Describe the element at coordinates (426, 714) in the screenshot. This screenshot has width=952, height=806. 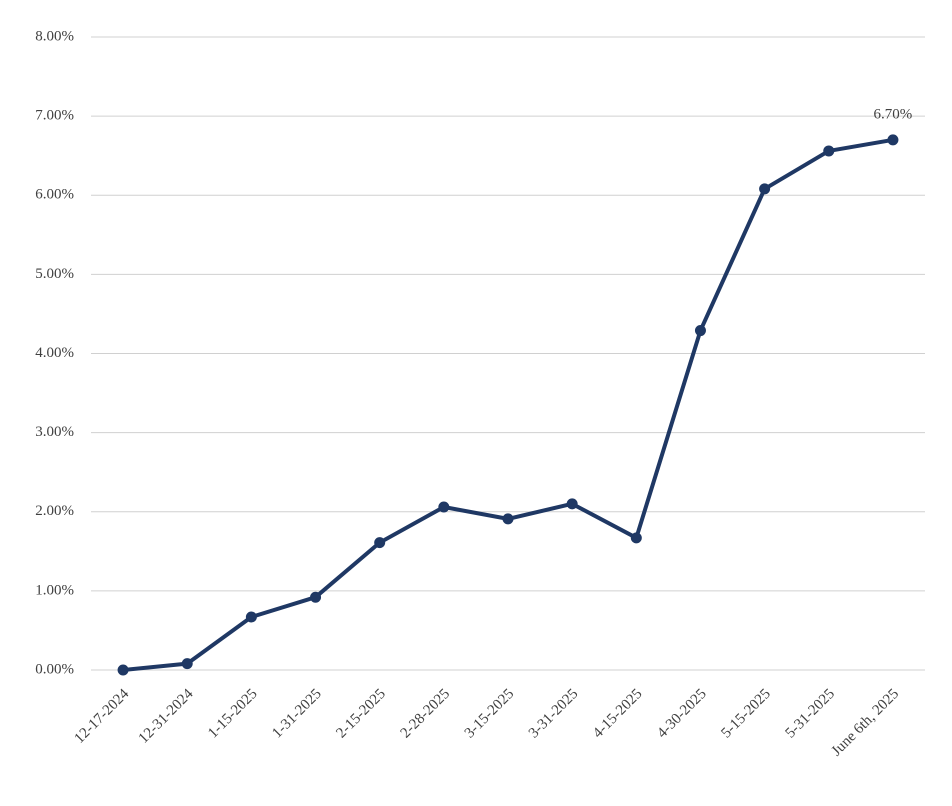
I see `x-tick-label: 2-28-2025` at that location.